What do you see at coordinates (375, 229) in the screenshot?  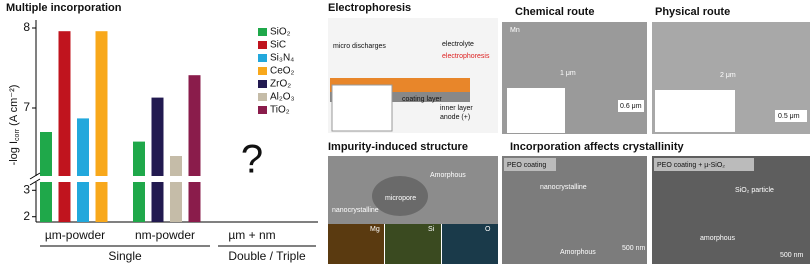 I see `label: Mg` at bounding box center [375, 229].